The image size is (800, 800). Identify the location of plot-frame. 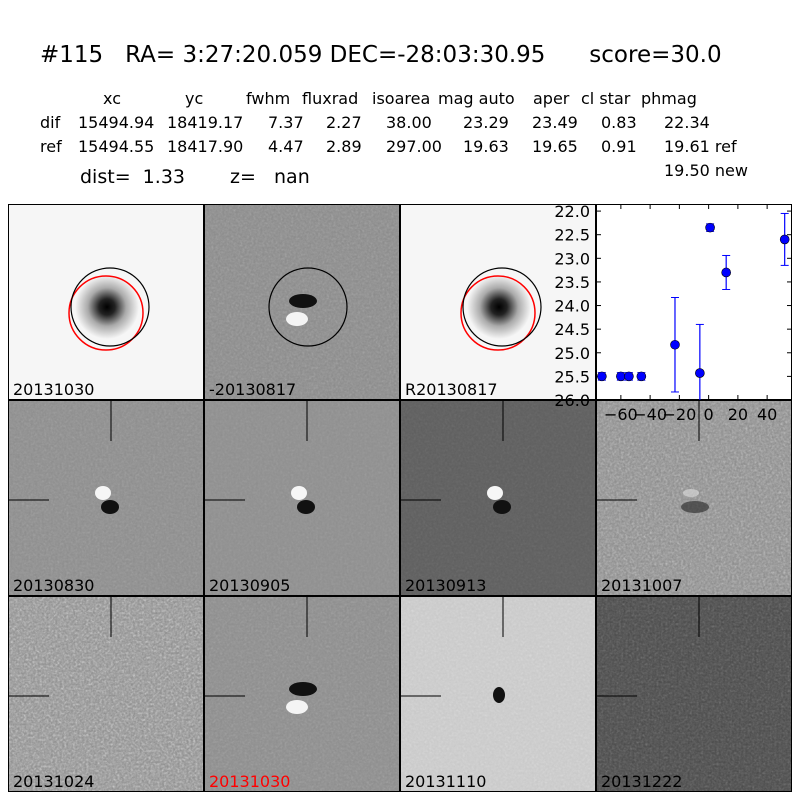
(694, 302).